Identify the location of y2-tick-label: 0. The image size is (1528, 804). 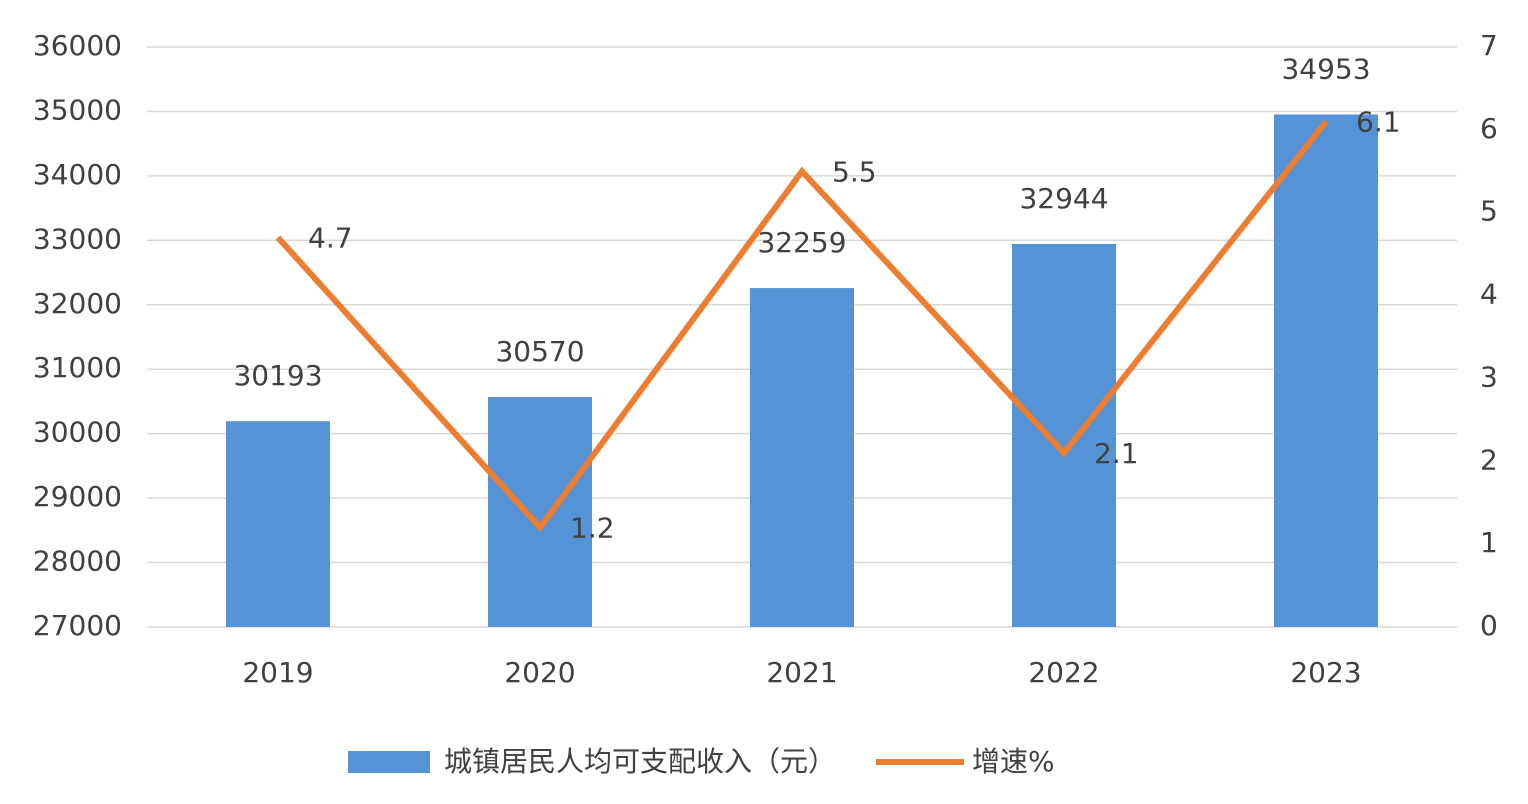
(1489, 625).